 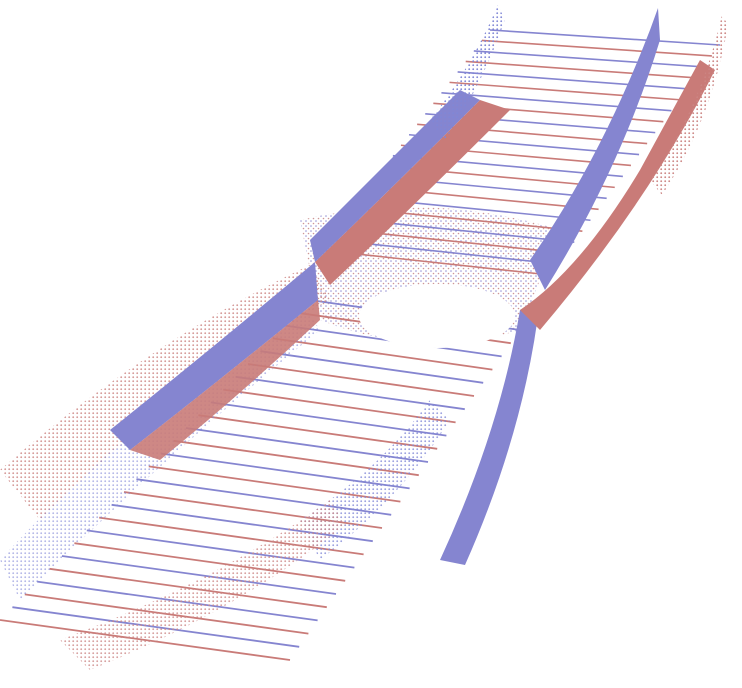 What do you see at coordinates (490, 432) in the screenshot?
I see `blue-band-right` at bounding box center [490, 432].